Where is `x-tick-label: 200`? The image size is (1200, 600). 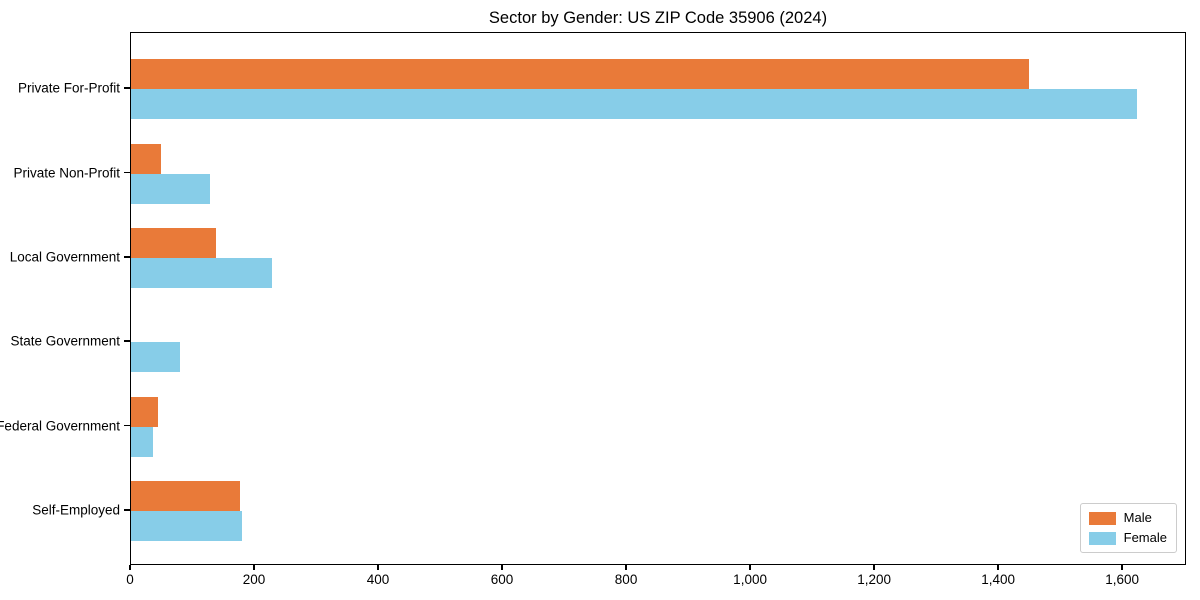 x-tick-label: 200 is located at coordinates (254, 579).